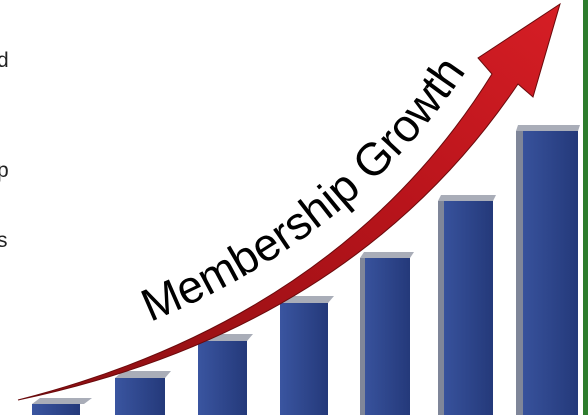 The image size is (588, 415). What do you see at coordinates (4, 170) in the screenshot?
I see `text-fragment: p` at bounding box center [4, 170].